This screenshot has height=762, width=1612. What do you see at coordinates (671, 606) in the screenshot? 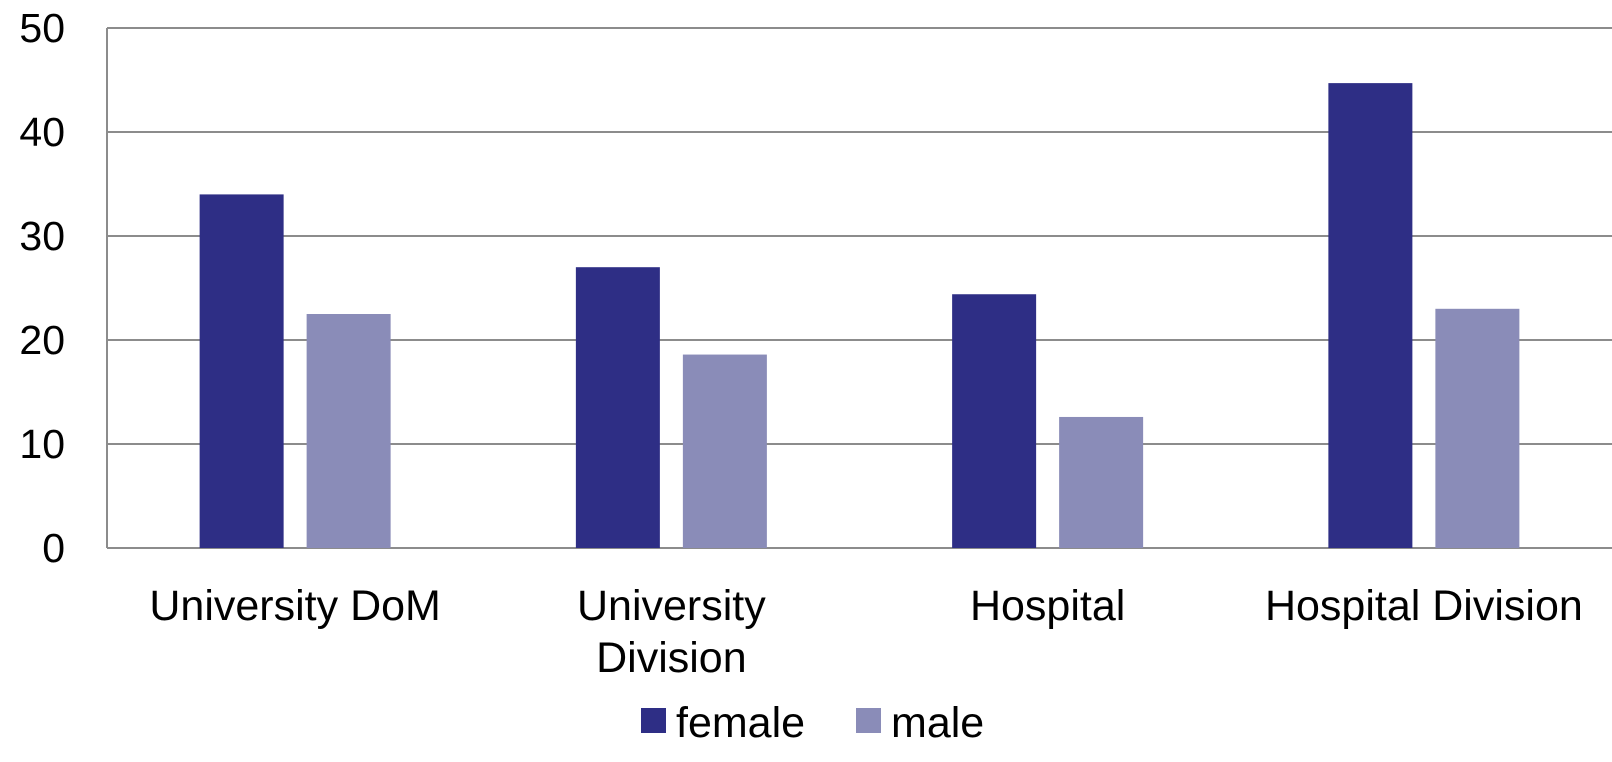
I see `x-category-label-line: University` at bounding box center [671, 606].